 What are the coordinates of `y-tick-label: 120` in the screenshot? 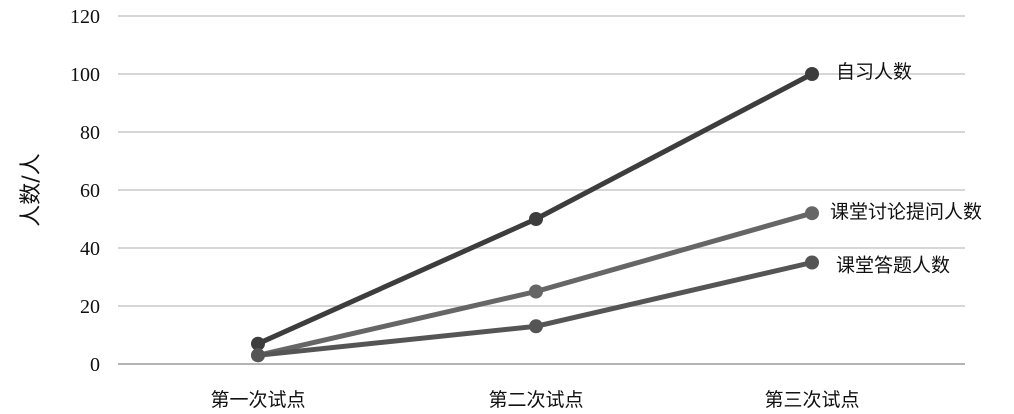 It's located at (85, 17).